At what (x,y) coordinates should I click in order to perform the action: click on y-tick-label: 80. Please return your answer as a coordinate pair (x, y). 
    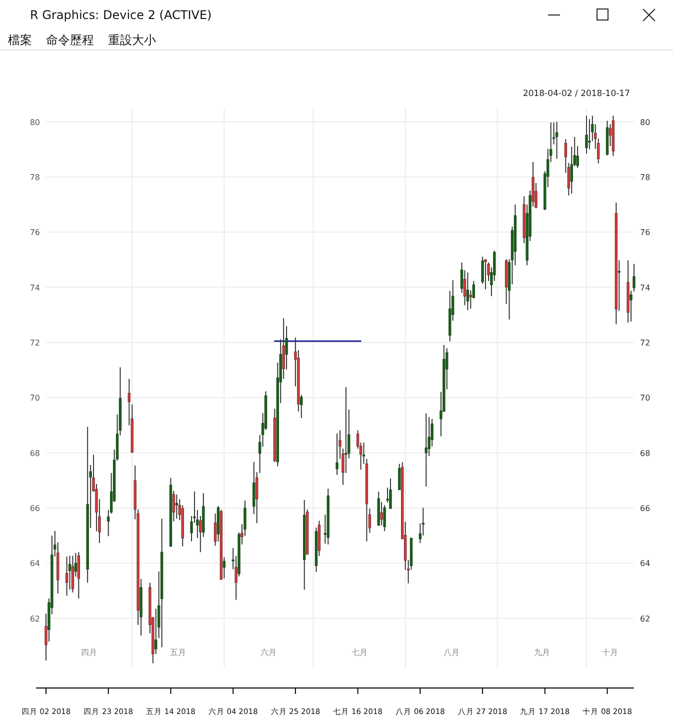
    Looking at the image, I should click on (35, 122).